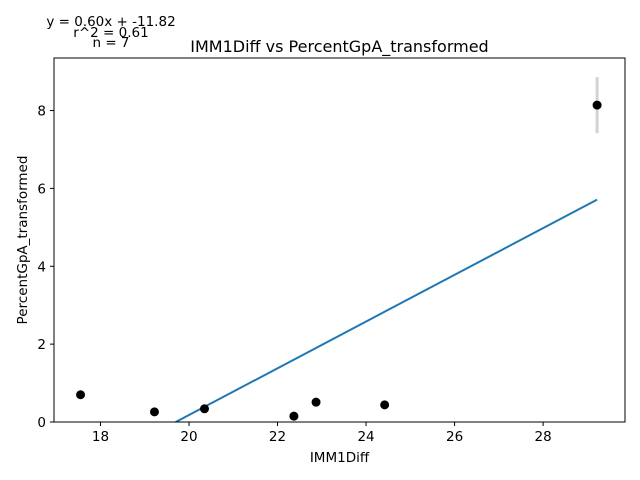 The image size is (640, 480). What do you see at coordinates (322, 433) in the screenshot?
I see `x-axis-ticks: 18 20 22 24 26 28` at bounding box center [322, 433].